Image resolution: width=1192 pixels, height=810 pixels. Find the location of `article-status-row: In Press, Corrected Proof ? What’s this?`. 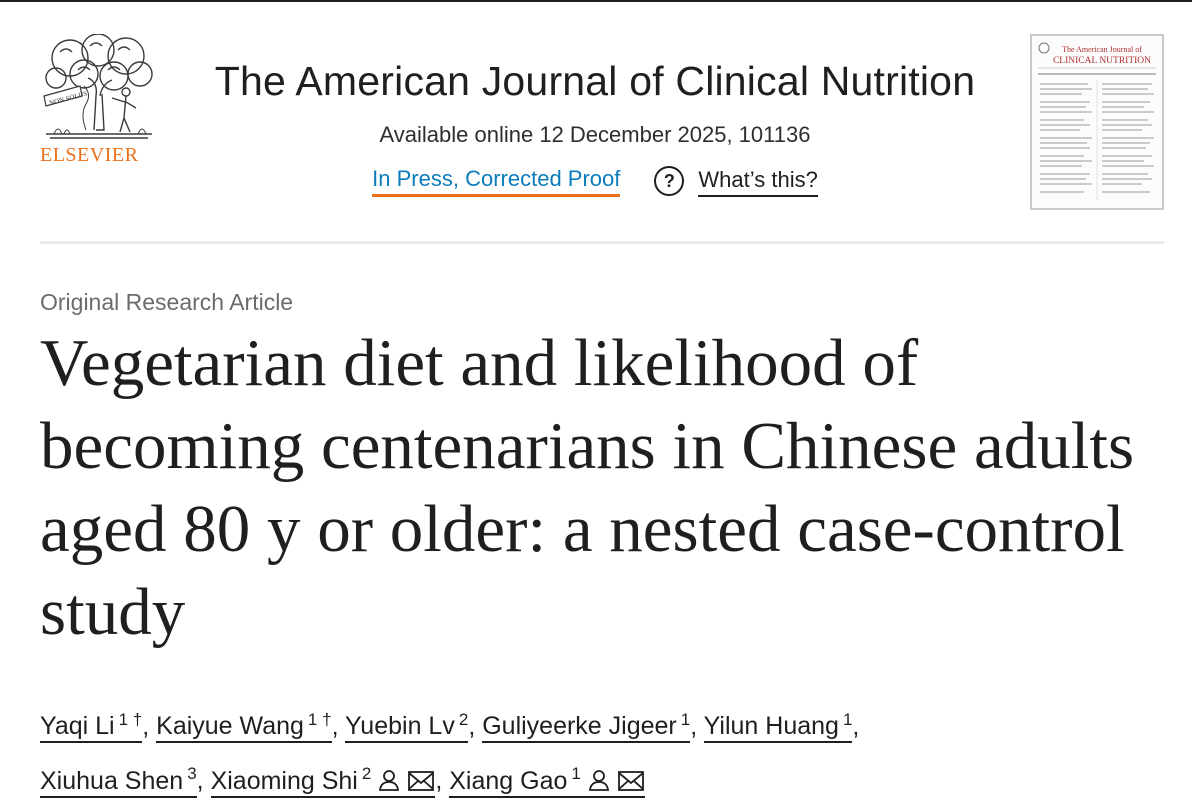

article-status-row: In Press, Corrected Proof ? What’s this? is located at coordinates (595, 181).